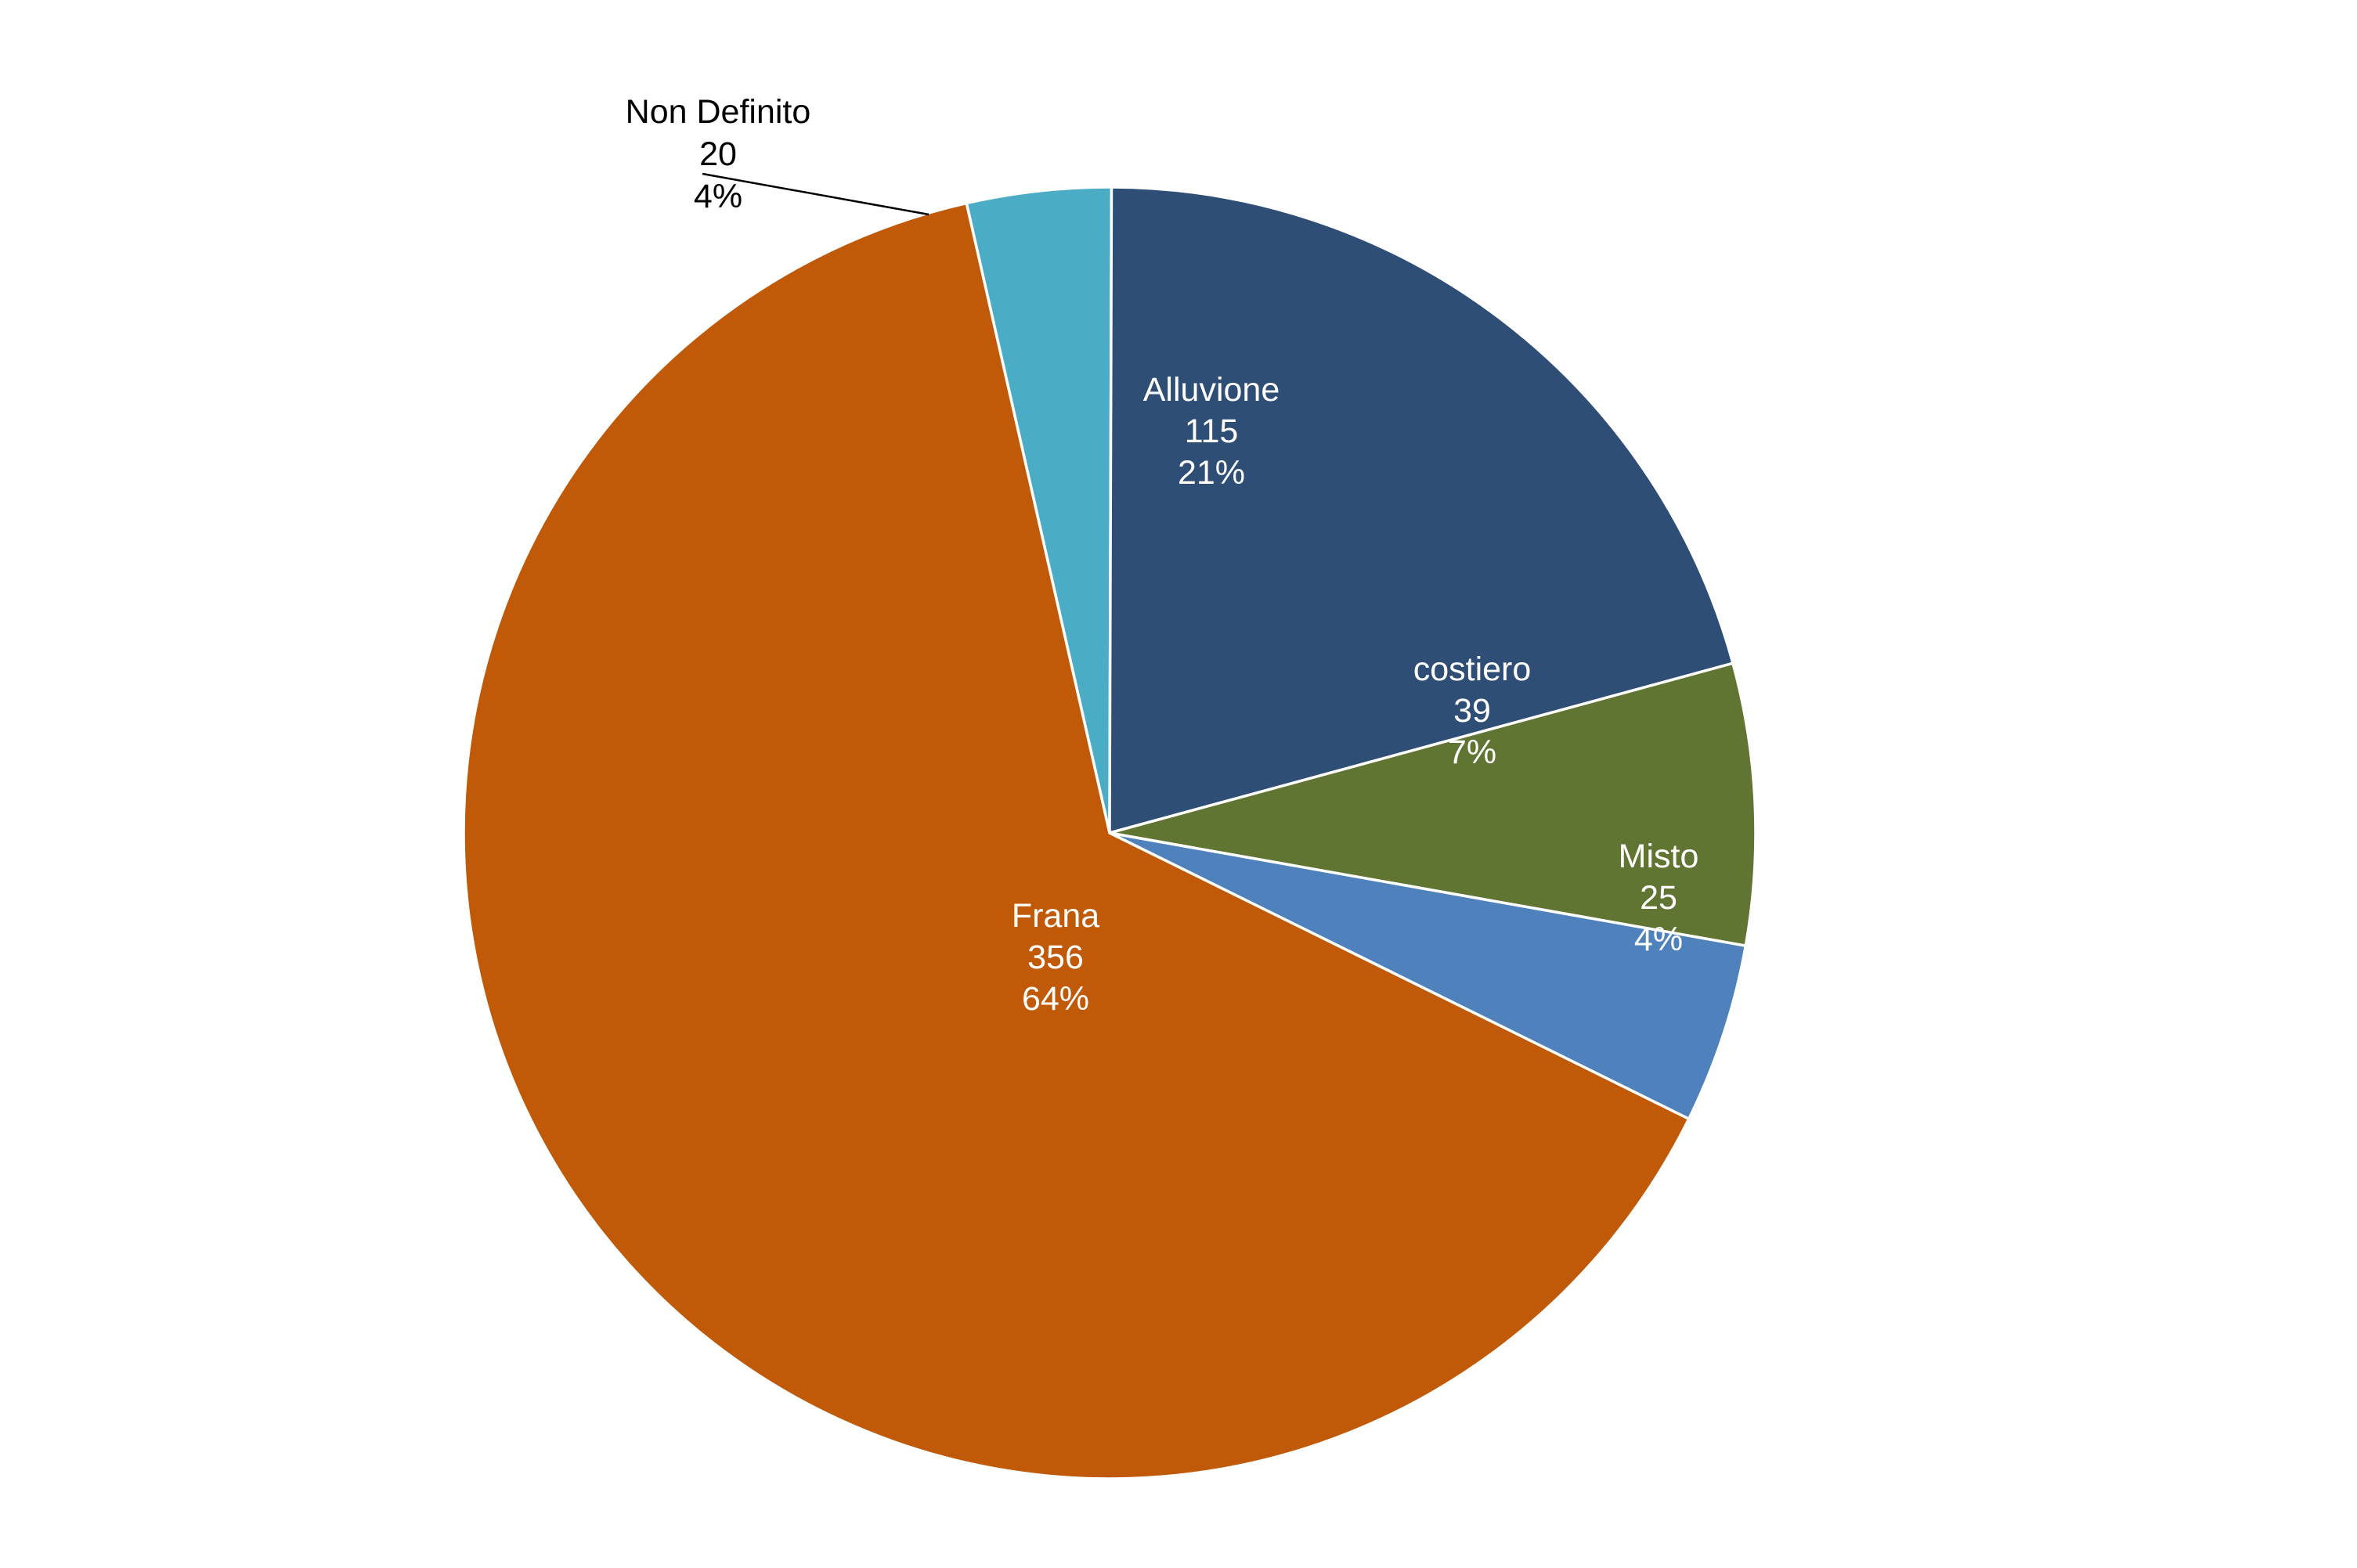 The width and height of the screenshot is (2357, 1568). What do you see at coordinates (1421, 510) in the screenshot?
I see `pie-slice-alluvione` at bounding box center [1421, 510].